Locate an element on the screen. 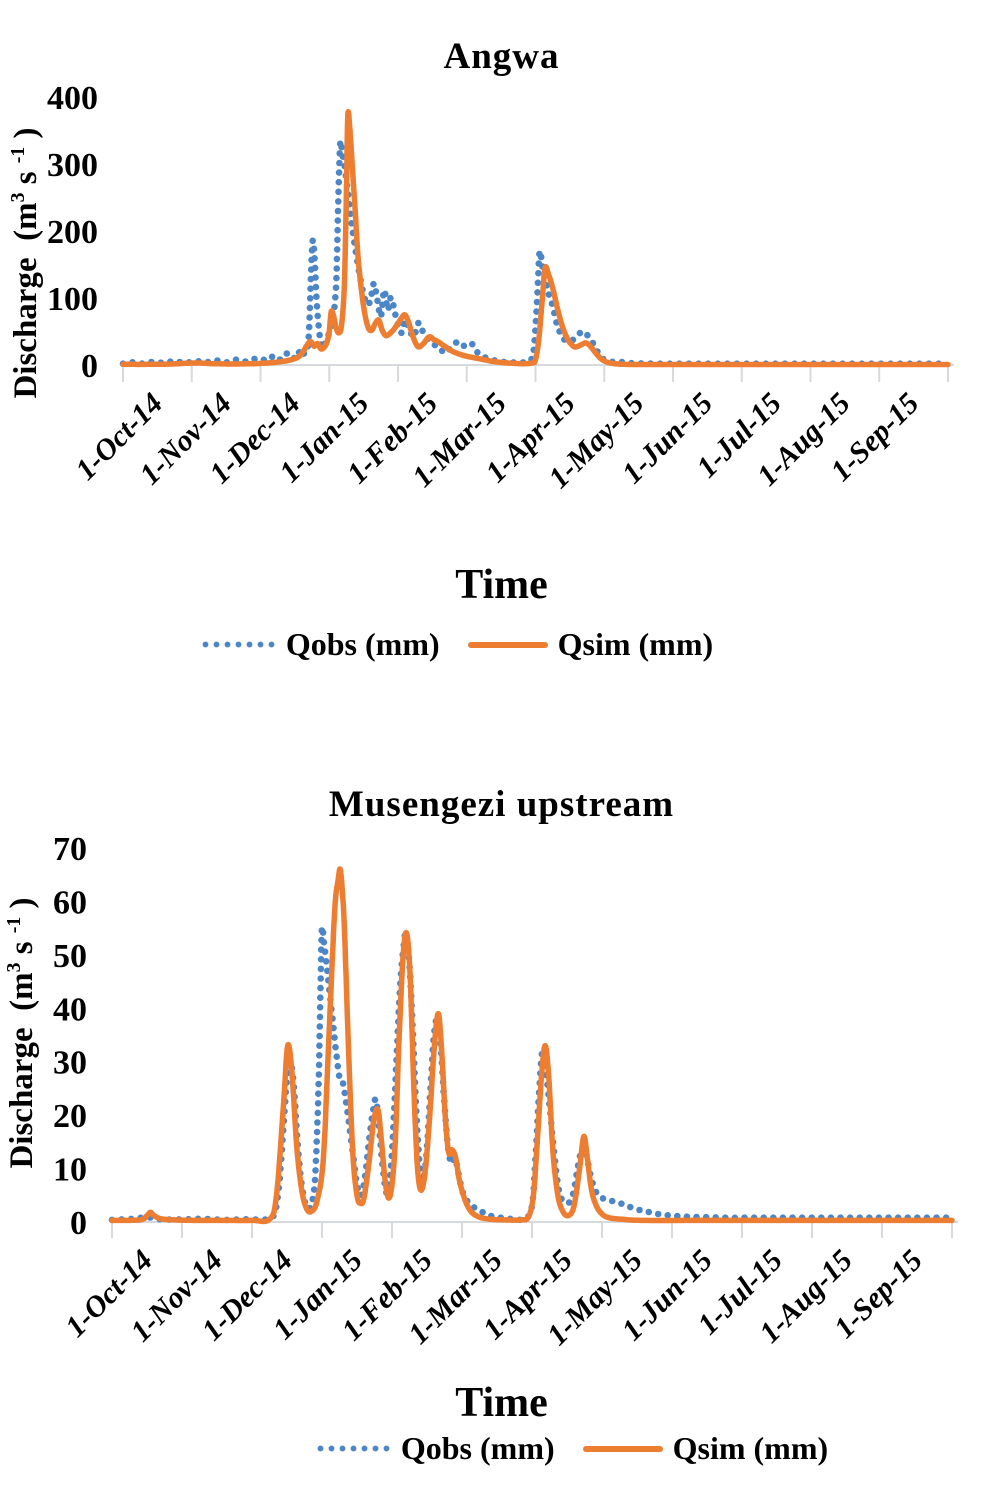 The image size is (1003, 1486). y-tick-label: 30 is located at coordinates (70, 1063).